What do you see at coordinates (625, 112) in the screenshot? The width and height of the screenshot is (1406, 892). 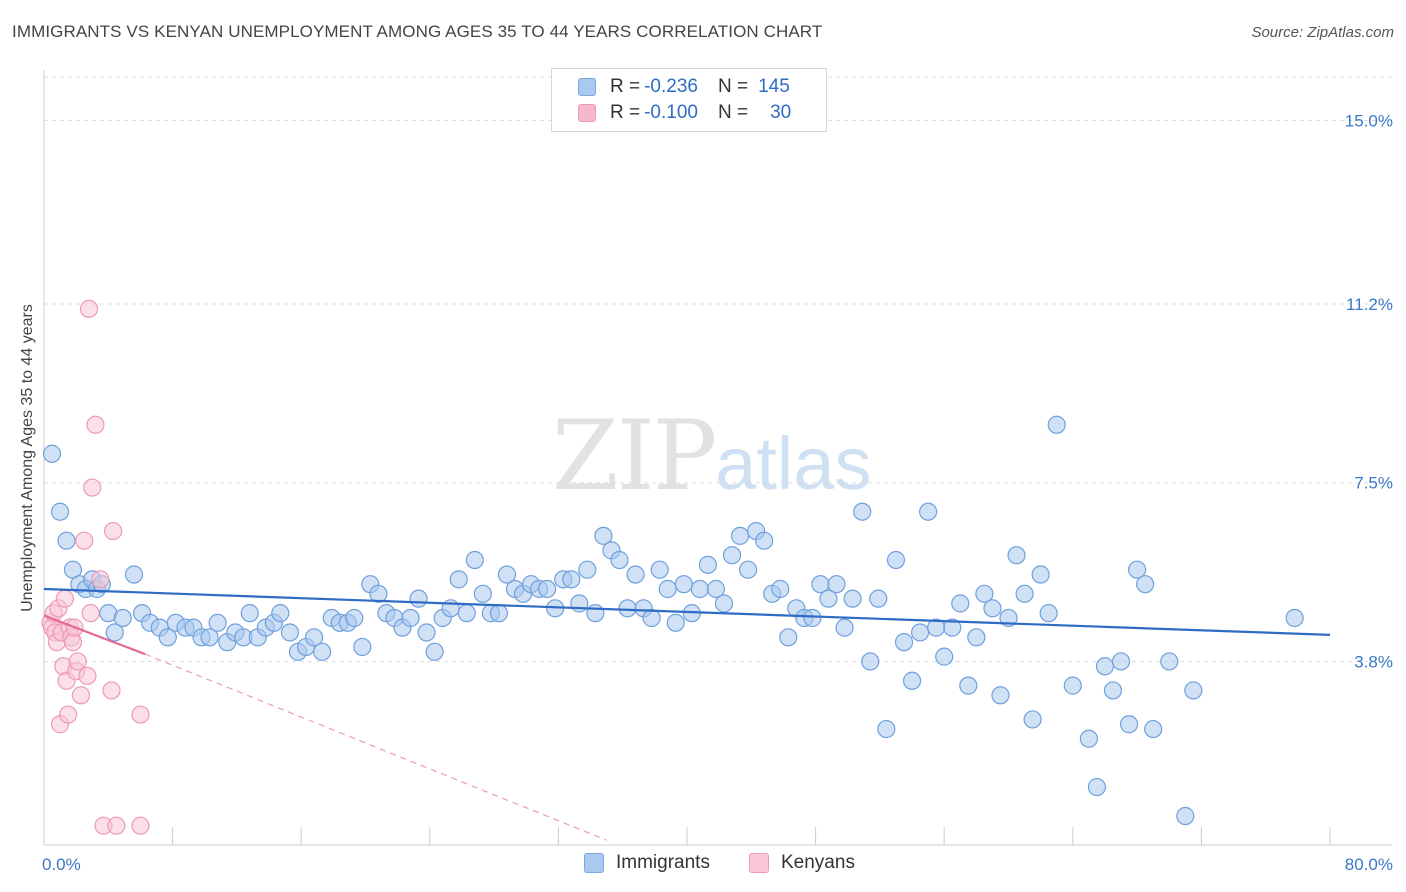 I see `legend-r-label: R =` at bounding box center [625, 112].